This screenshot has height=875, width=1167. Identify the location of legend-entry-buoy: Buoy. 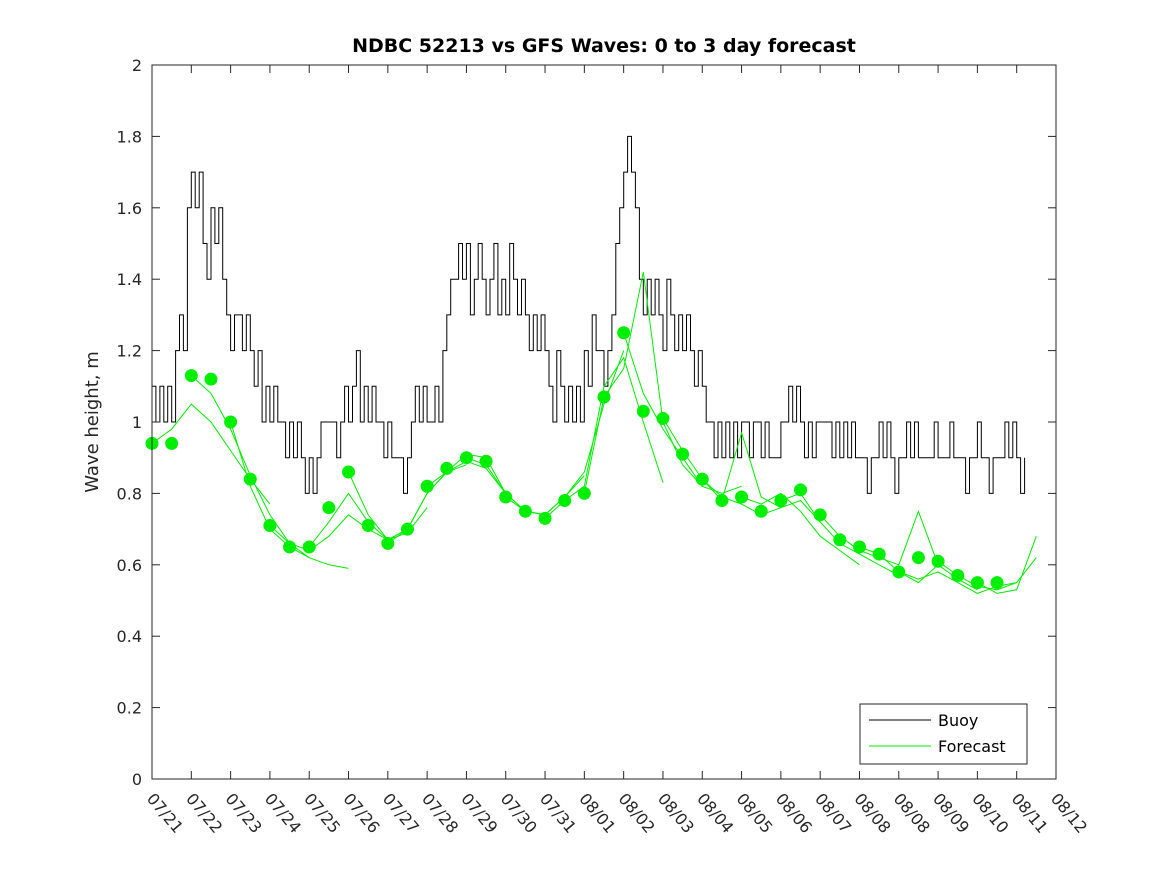
(958, 720).